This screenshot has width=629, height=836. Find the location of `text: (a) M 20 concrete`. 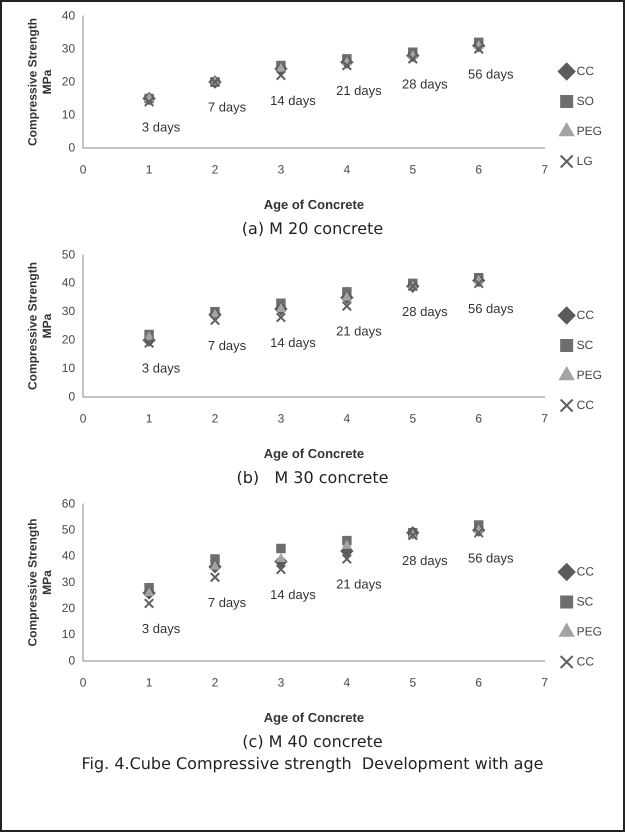

text: (a) M 20 concrete is located at coordinates (312, 229).